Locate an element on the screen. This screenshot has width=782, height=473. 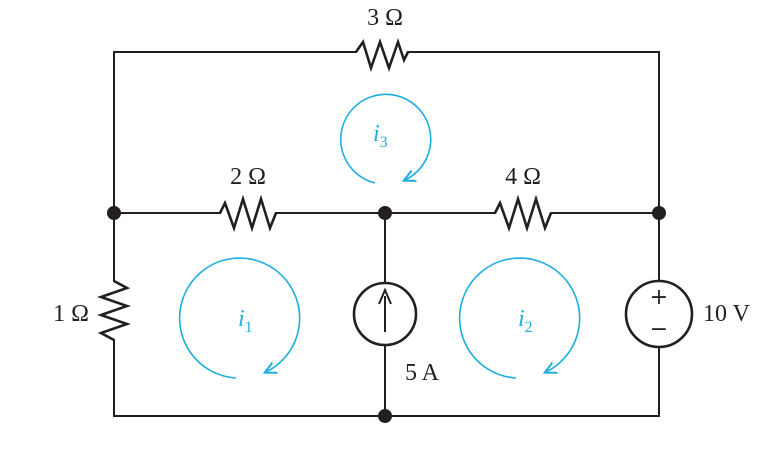
resistor-1-ohm: 1 Ω is located at coordinates (92, 310).